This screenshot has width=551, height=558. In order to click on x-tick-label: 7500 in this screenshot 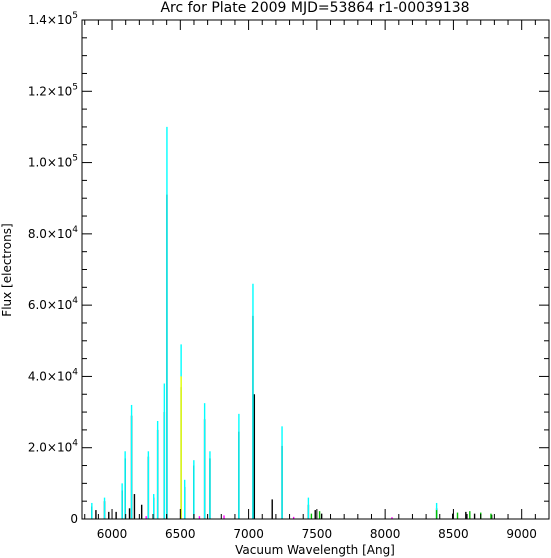, I will do `click(317, 534)`.